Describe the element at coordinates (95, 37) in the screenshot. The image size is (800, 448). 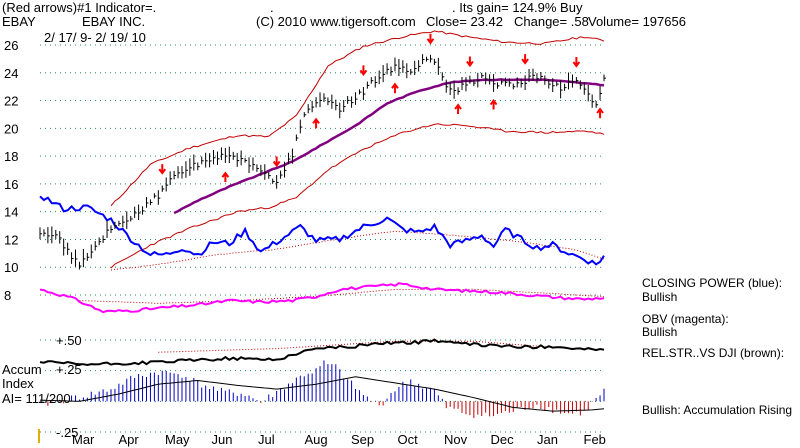
I see `date-range: 2/ 17/ 9- 2/ 19/ 10` at that location.